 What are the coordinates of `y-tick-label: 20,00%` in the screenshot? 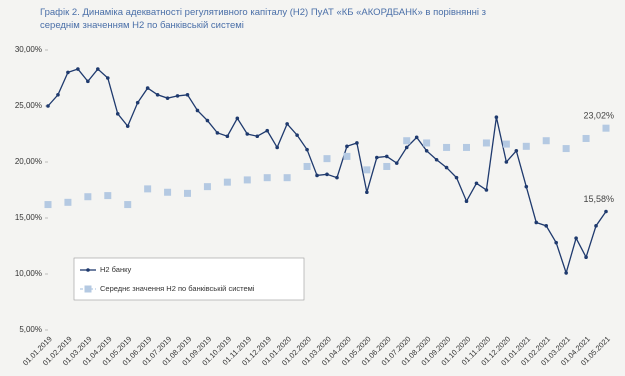 It's located at (28, 161).